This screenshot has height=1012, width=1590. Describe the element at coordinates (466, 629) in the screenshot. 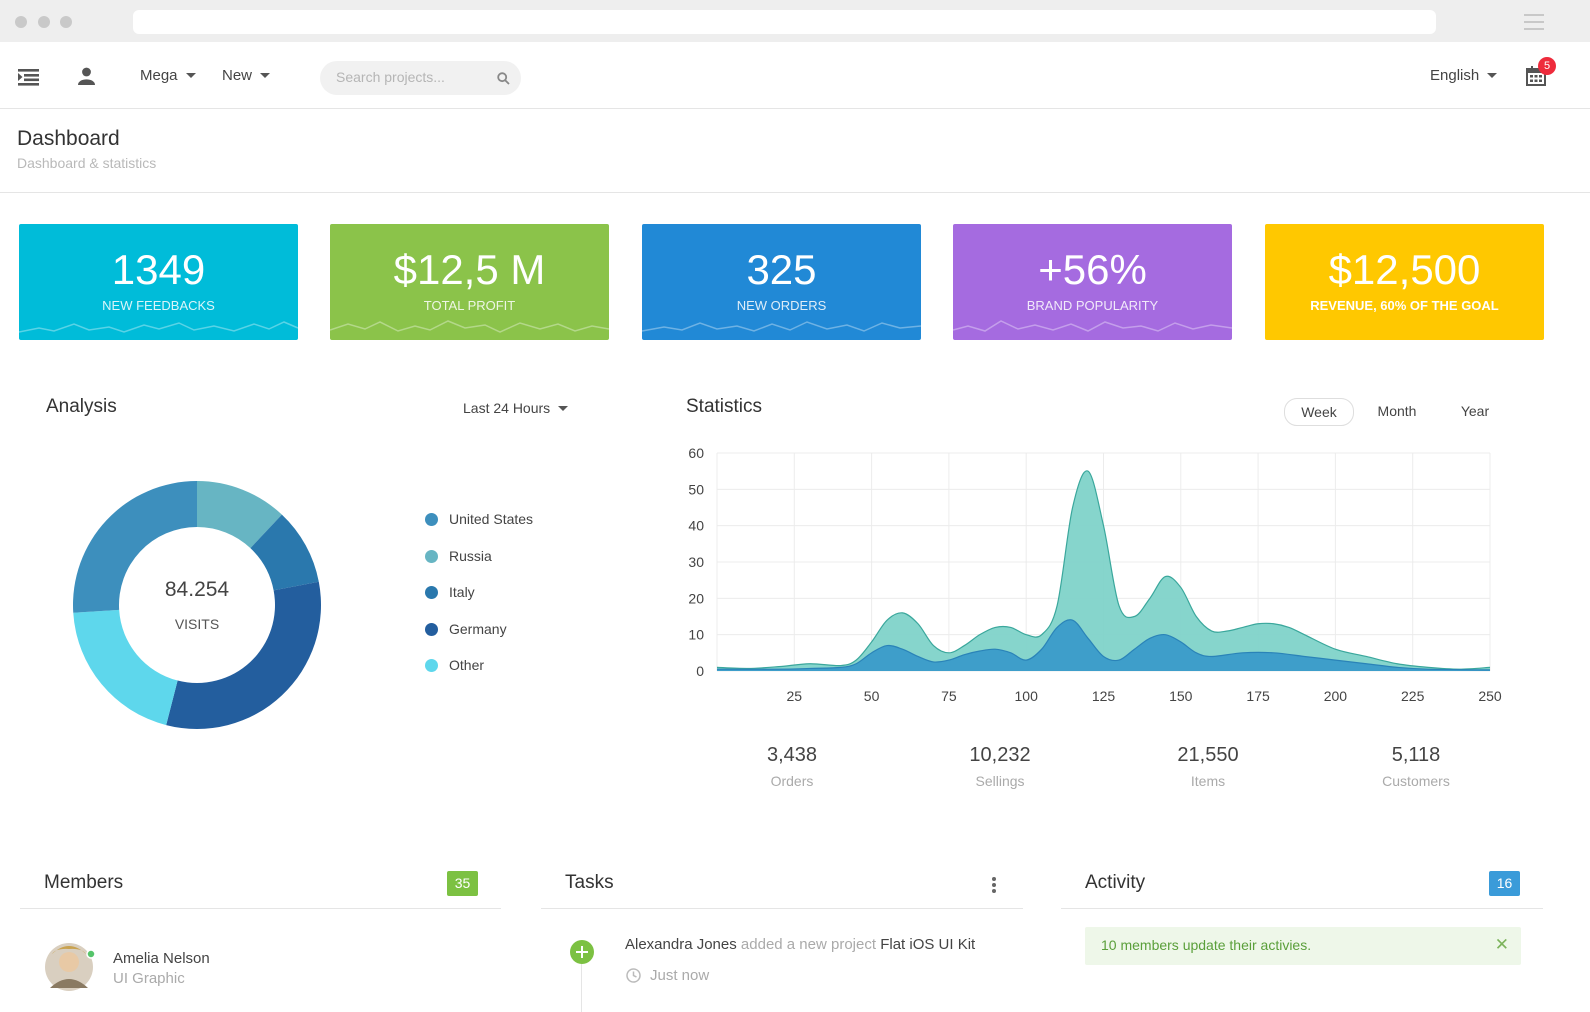

I see `legend-item-germany: Germany` at that location.